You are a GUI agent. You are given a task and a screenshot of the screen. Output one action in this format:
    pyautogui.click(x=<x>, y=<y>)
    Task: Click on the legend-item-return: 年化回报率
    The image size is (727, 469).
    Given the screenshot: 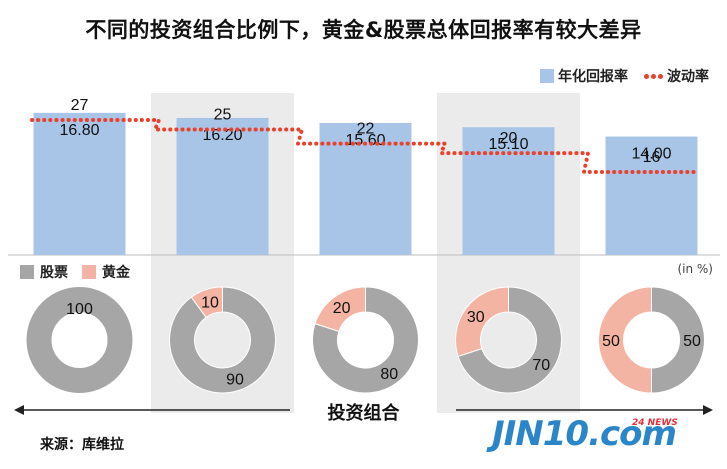 What is the action you would take?
    pyautogui.click(x=584, y=76)
    